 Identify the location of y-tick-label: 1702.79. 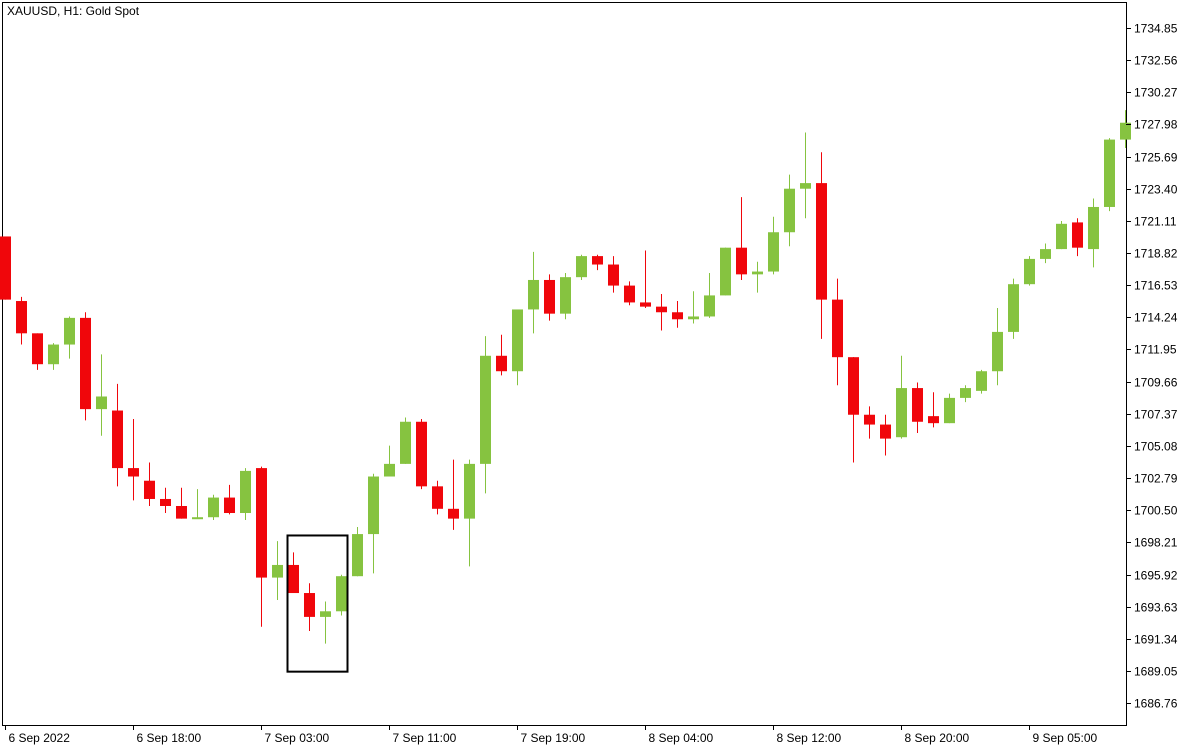
(1156, 479).